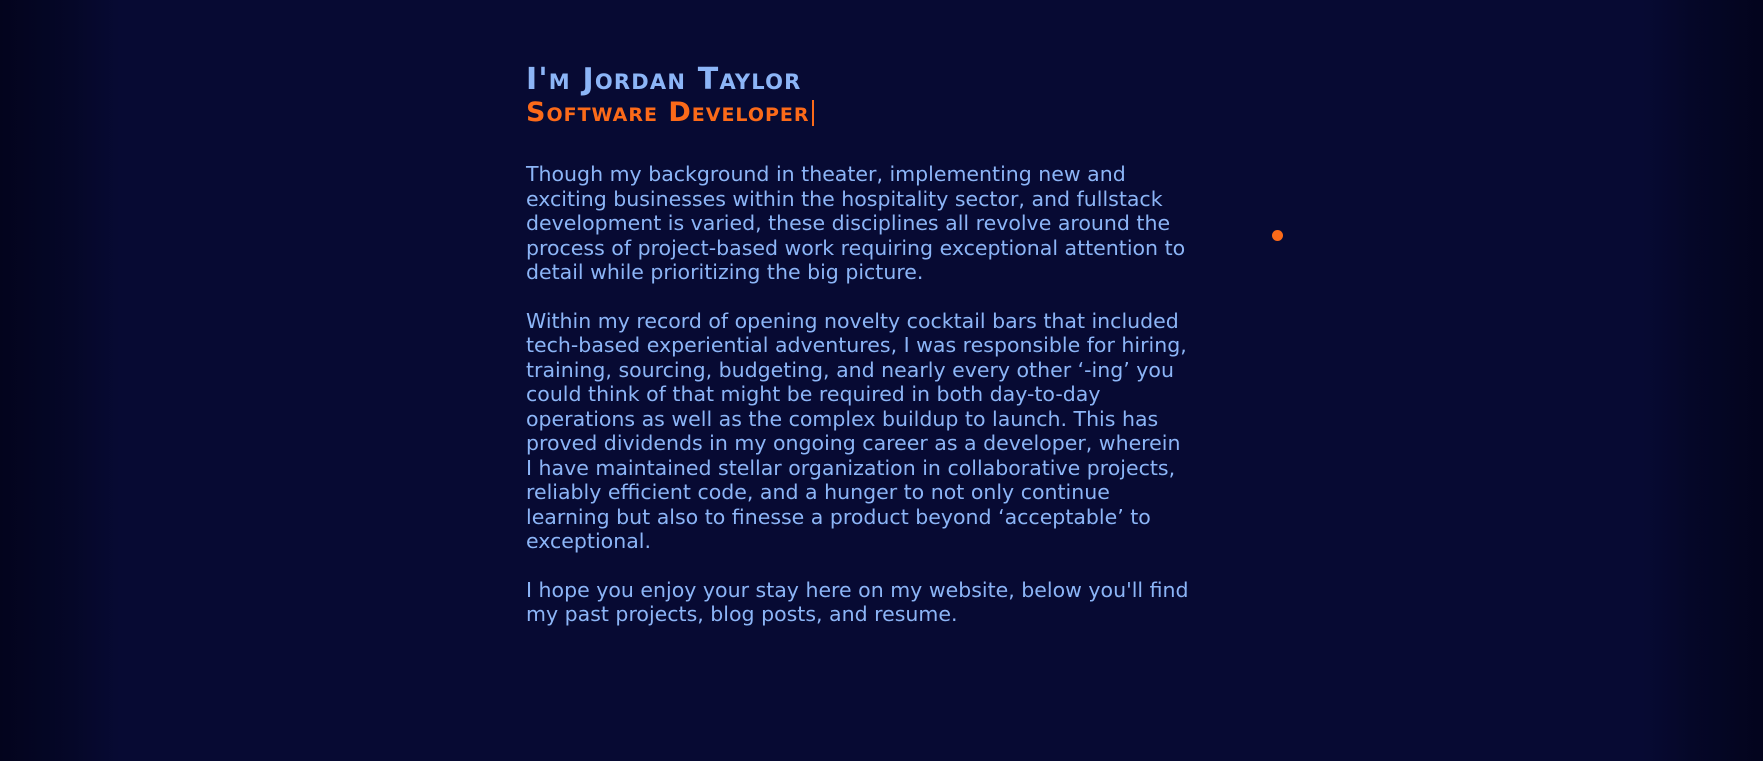  What do you see at coordinates (861, 113) in the screenshot?
I see `role-subtitle: Software Developer` at bounding box center [861, 113].